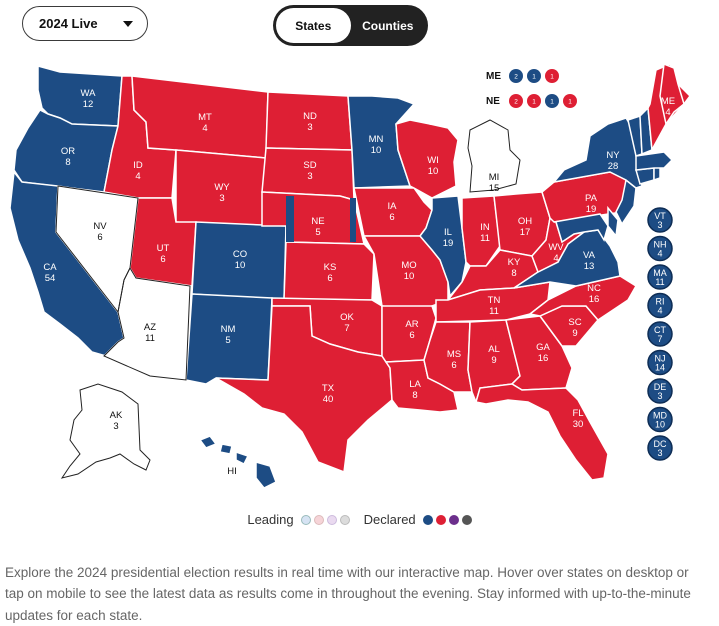 This screenshot has width=719, height=626. I want to click on ev-MS: 6, so click(453, 365).